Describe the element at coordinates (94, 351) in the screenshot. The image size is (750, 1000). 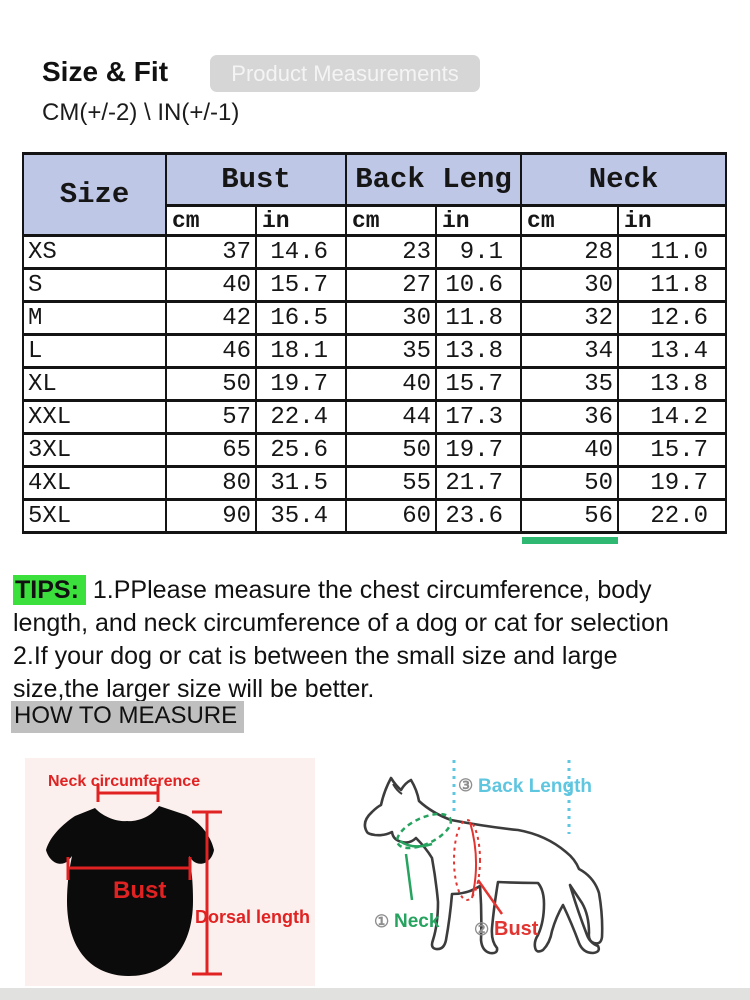
I see `size-cell: L` at that location.